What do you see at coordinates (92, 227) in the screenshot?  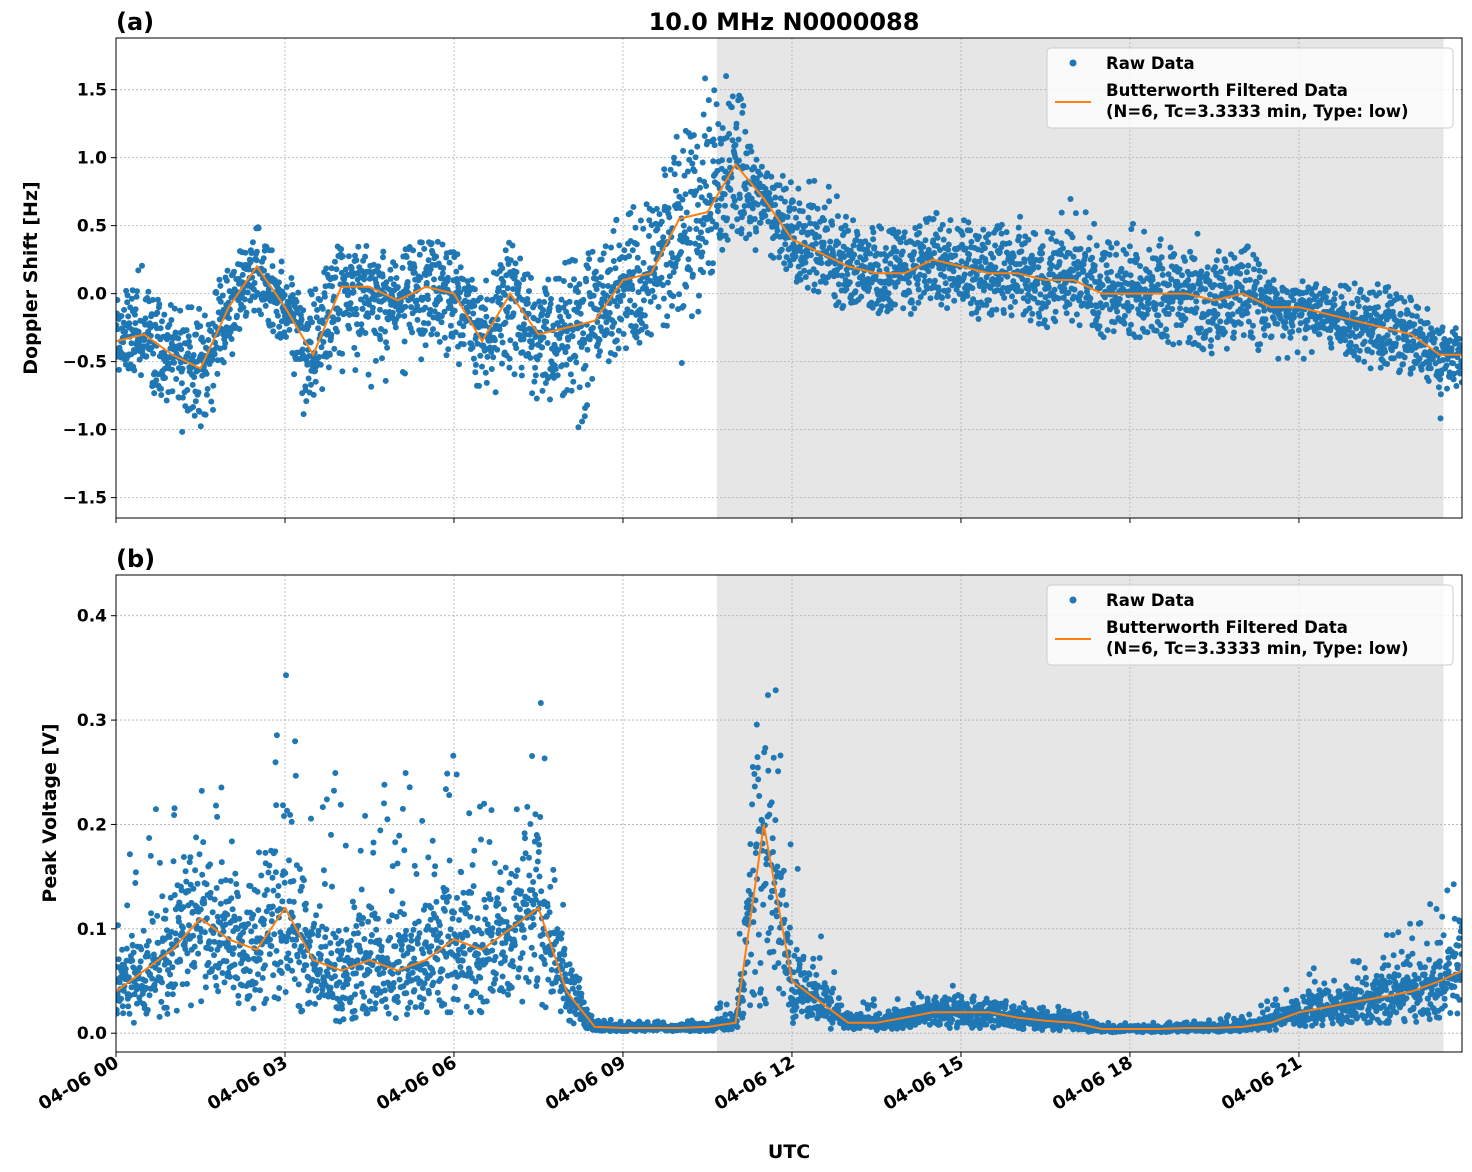 I see `y-tick-label: 0.5` at bounding box center [92, 227].